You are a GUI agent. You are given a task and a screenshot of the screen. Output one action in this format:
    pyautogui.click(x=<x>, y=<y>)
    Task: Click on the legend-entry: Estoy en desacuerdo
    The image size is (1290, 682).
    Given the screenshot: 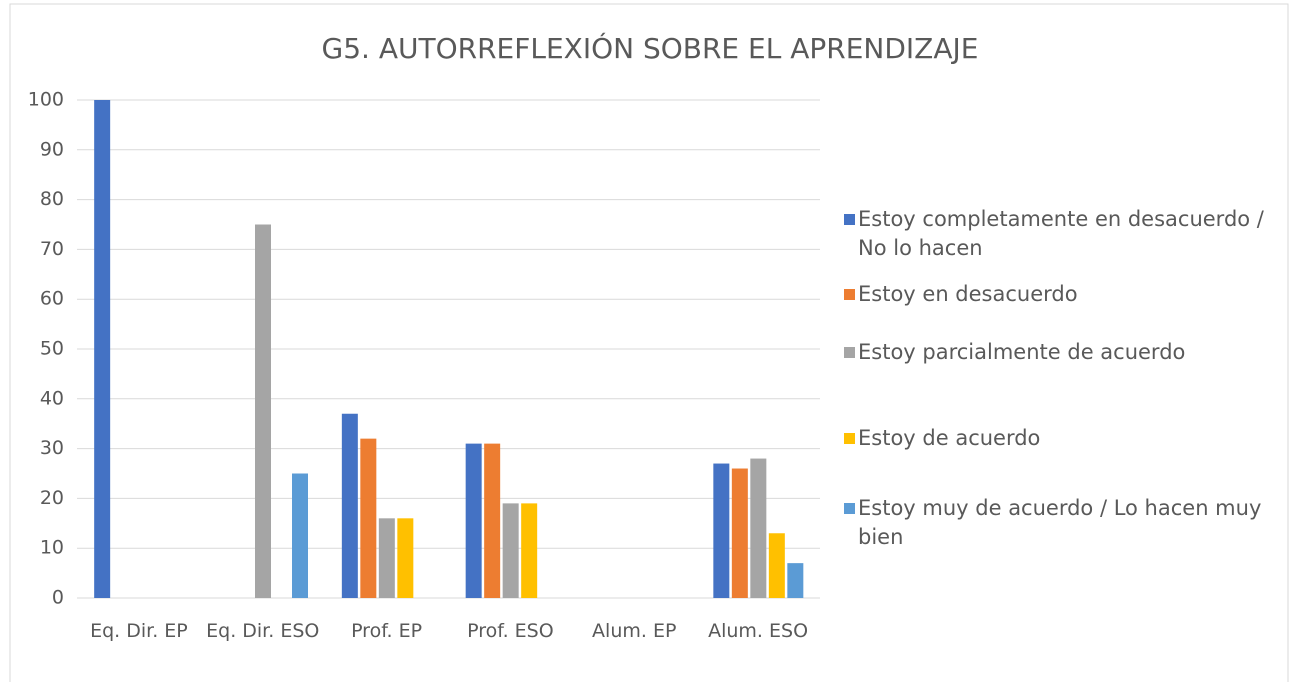 What is the action you would take?
    pyautogui.click(x=1061, y=294)
    